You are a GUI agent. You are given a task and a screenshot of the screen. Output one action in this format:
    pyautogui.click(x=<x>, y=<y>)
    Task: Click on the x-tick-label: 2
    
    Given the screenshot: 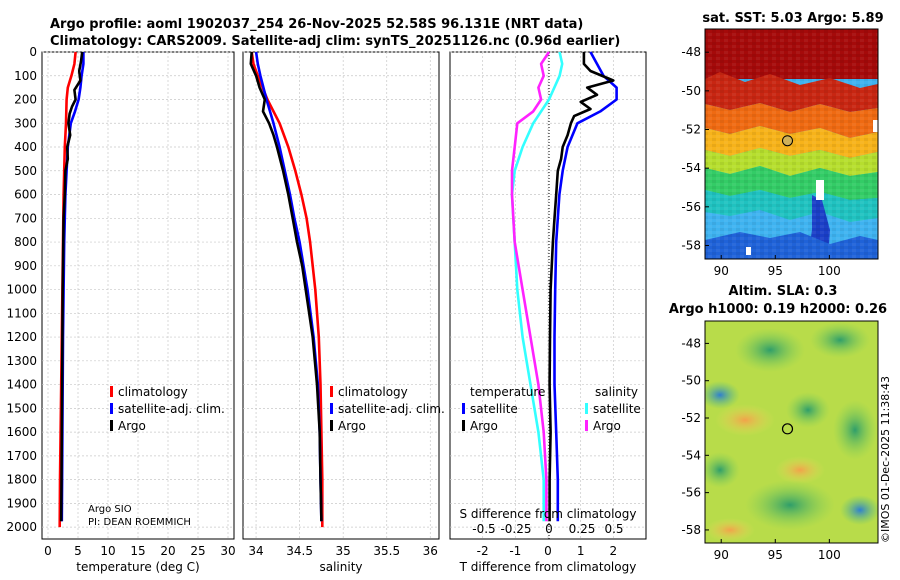 What is the action you would take?
    pyautogui.click(x=614, y=551)
    